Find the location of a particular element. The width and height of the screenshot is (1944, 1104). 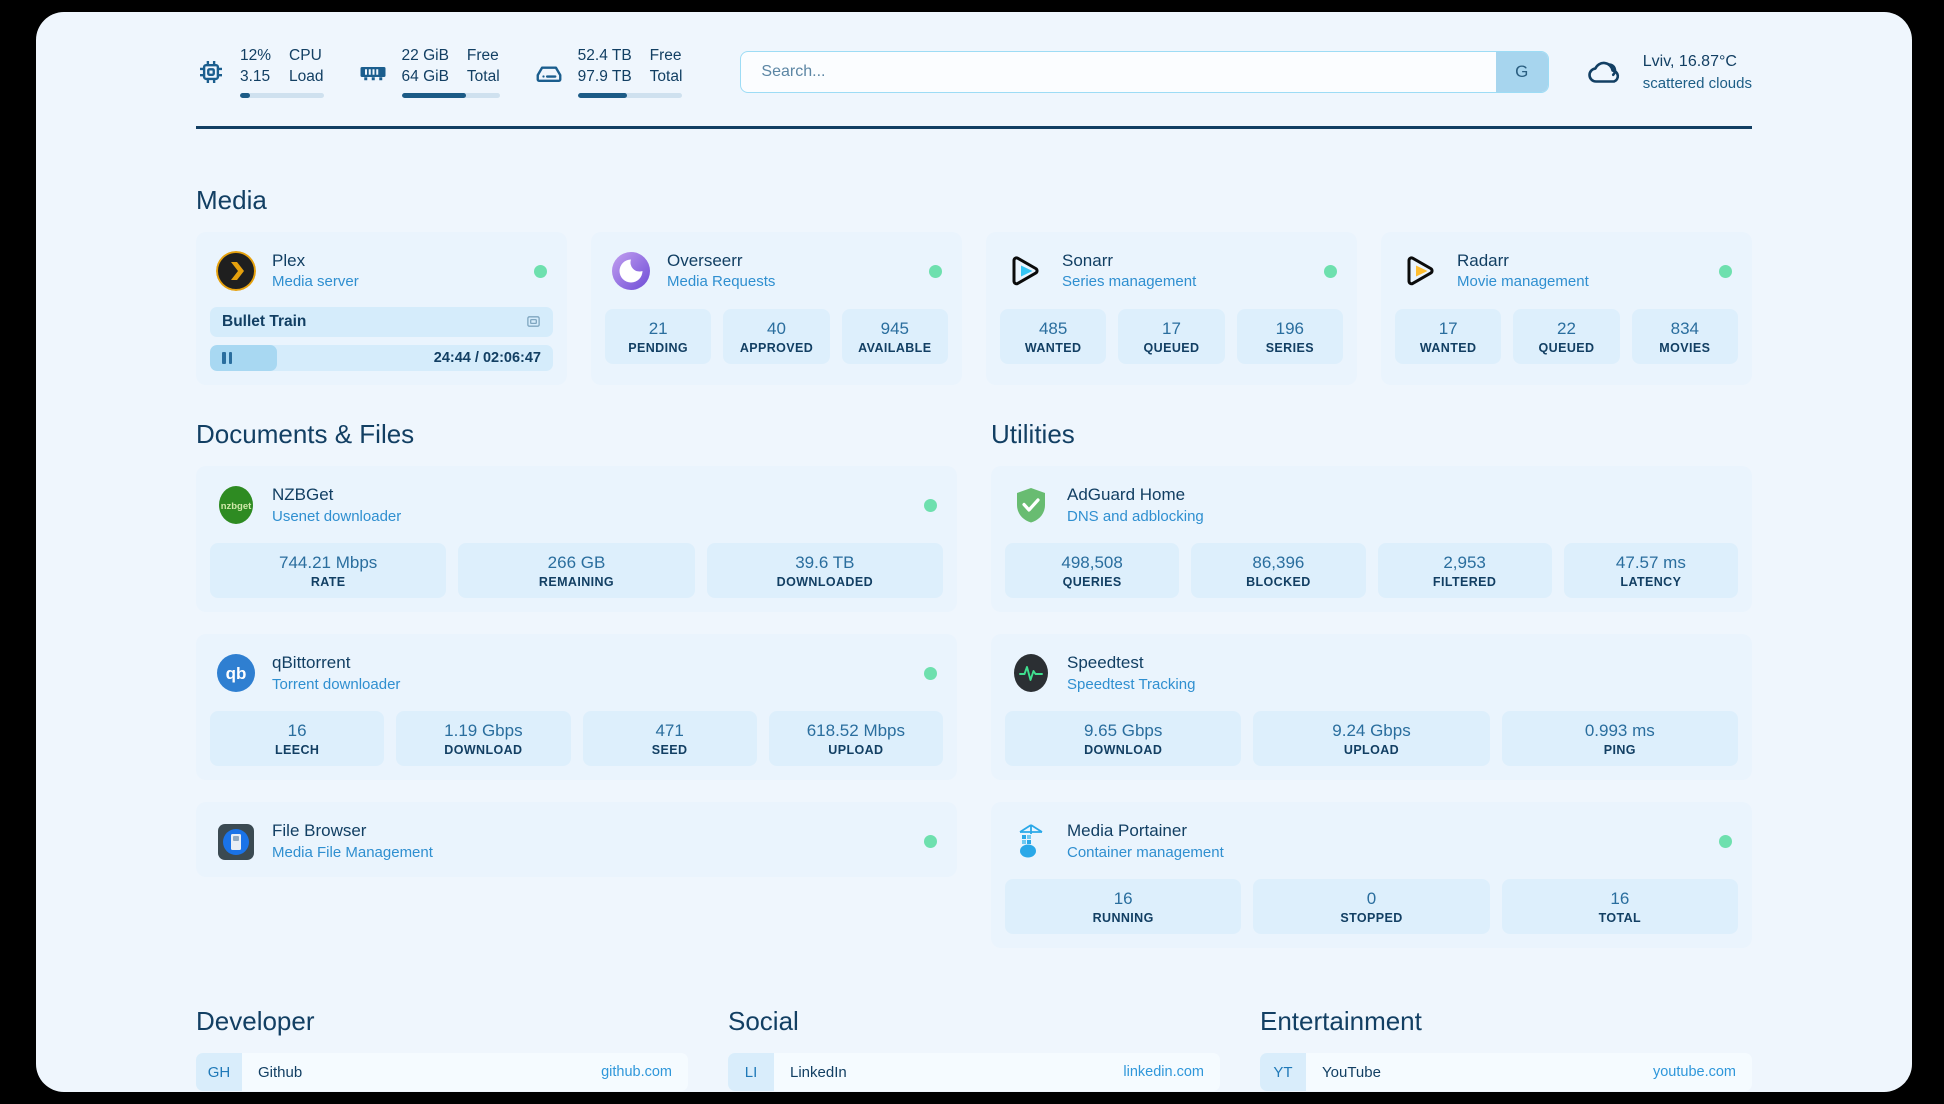

bookmark-abbr: YT is located at coordinates (1283, 1072).